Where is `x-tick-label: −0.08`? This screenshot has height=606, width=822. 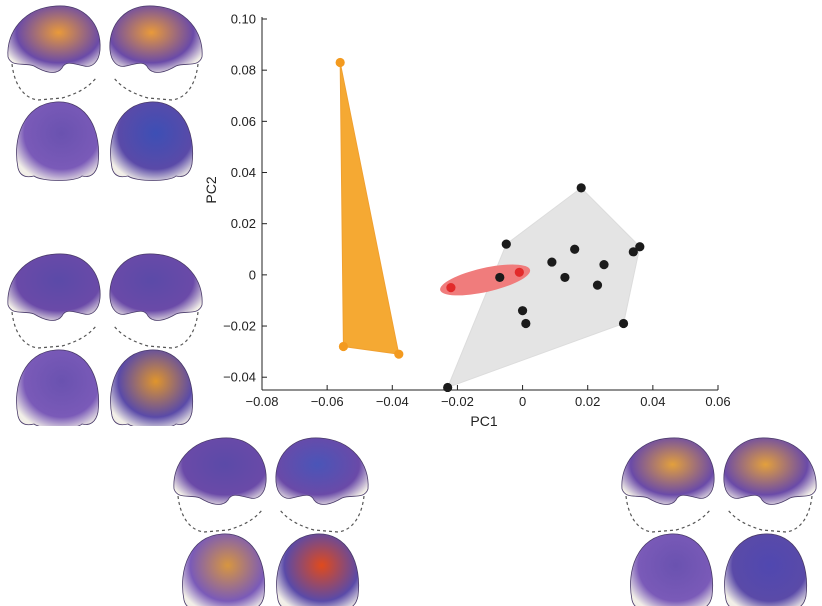 x-tick-label: −0.08 is located at coordinates (262, 401).